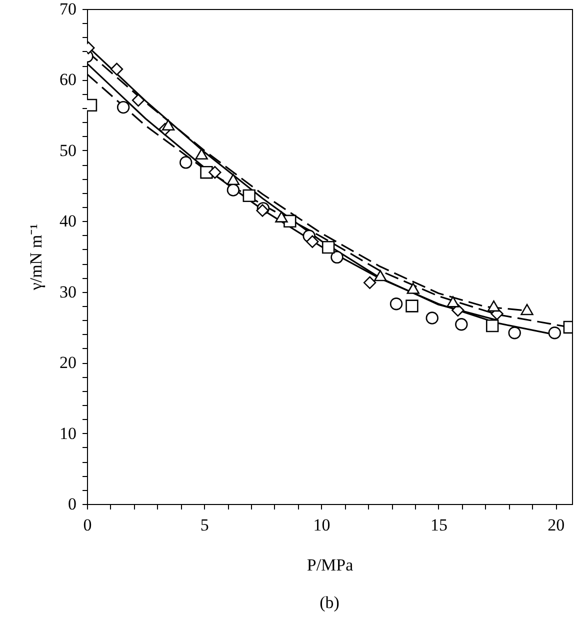  Describe the element at coordinates (556, 525) in the screenshot. I see `x-tick-label: 20` at that location.